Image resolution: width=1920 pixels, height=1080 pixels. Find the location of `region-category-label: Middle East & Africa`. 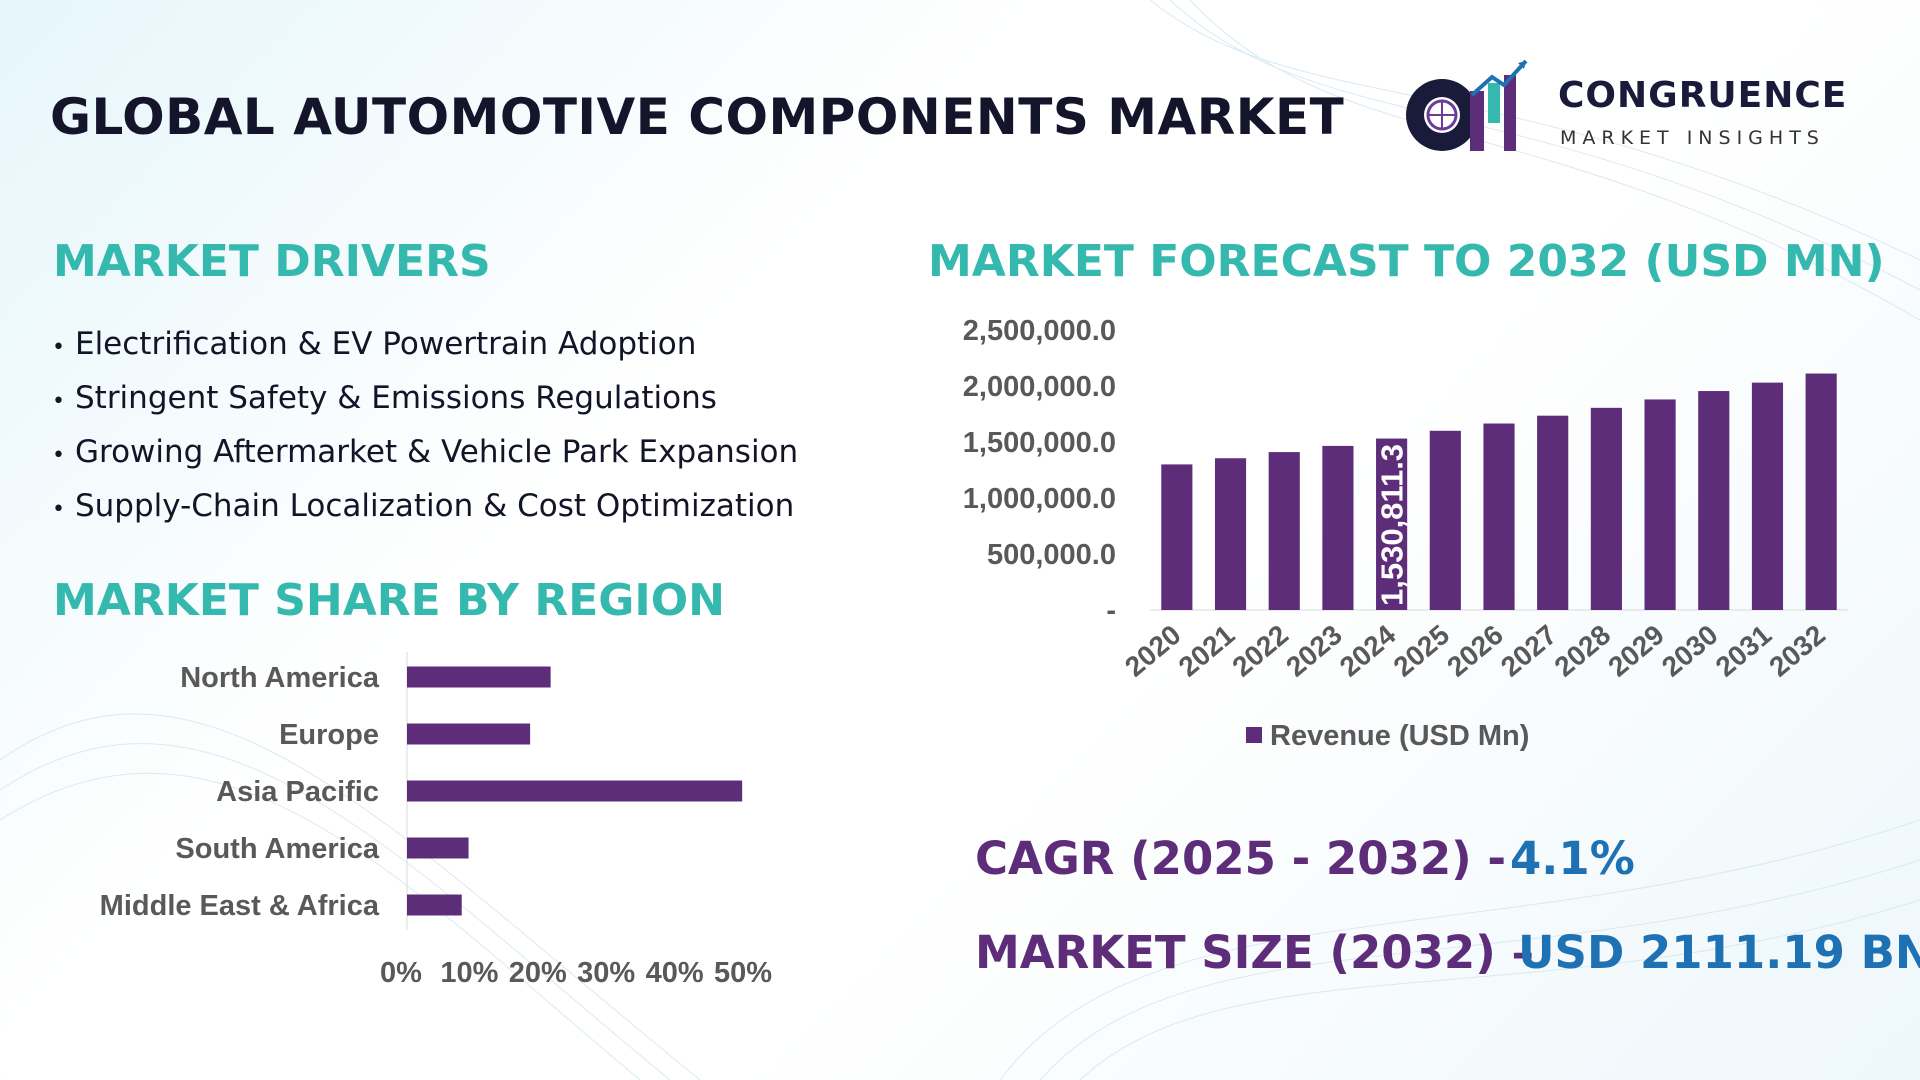

region-category-label: Middle East & Africa is located at coordinates (240, 906).